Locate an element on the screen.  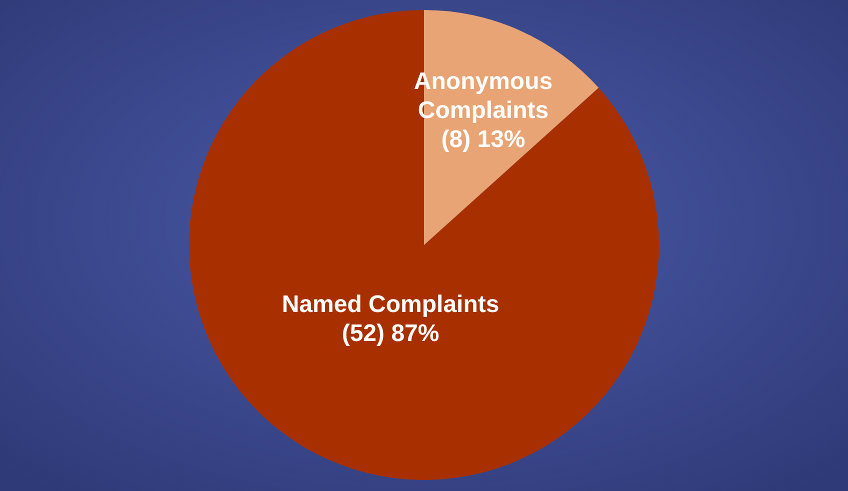
slice-label: Named Complaints is located at coordinates (391, 304).